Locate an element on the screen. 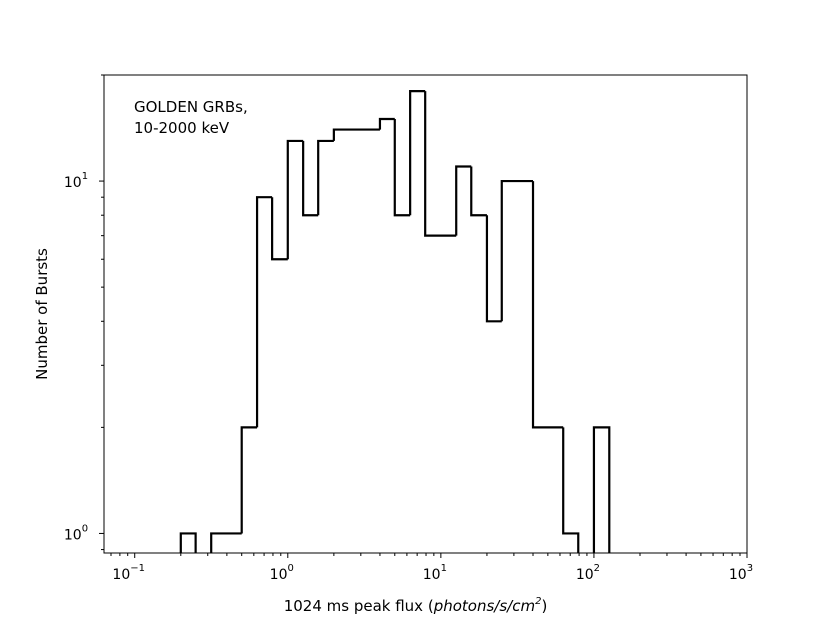  x-axis-label: 1024 ms peak flux (photons/s/cm2) is located at coordinates (416, 605).